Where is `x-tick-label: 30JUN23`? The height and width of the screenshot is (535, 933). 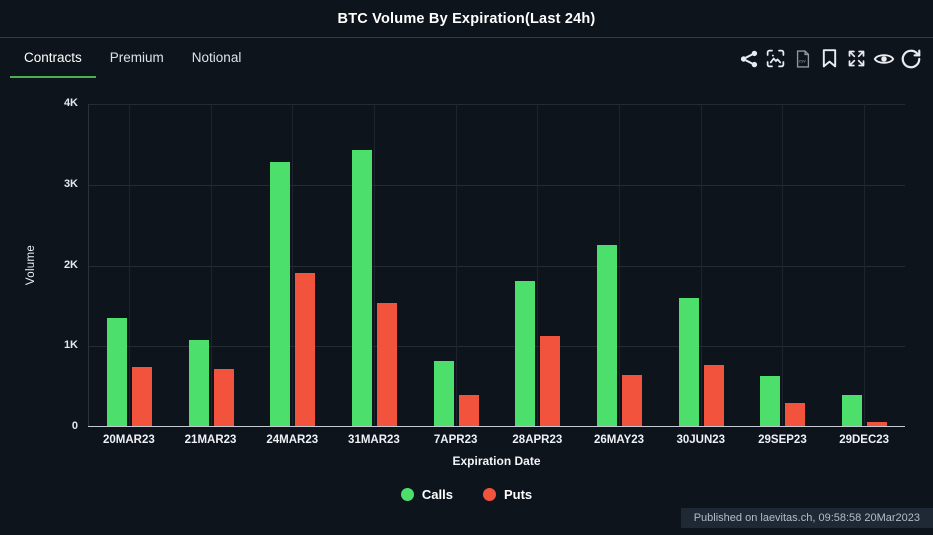
x-tick-label: 30JUN23 is located at coordinates (701, 440).